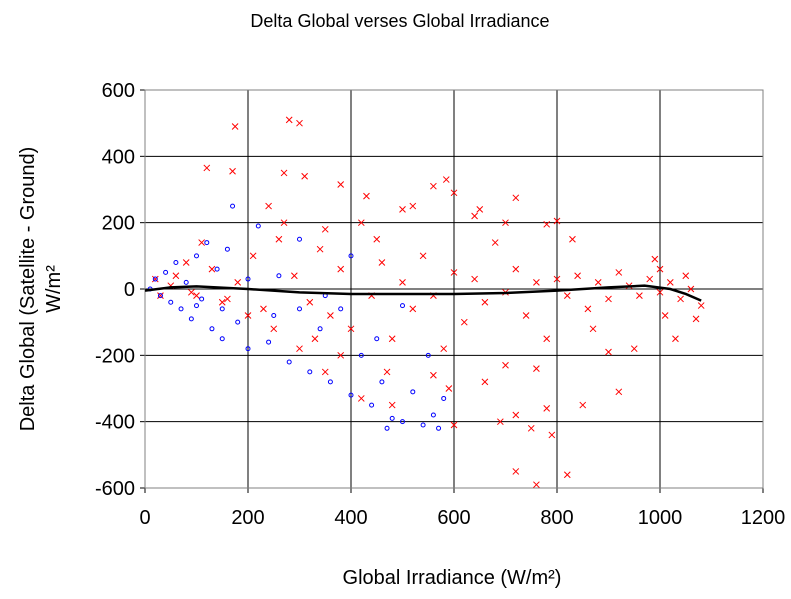 The image size is (791, 599). Describe the element at coordinates (118, 224) in the screenshot. I see `y-tick-label: 200` at that location.